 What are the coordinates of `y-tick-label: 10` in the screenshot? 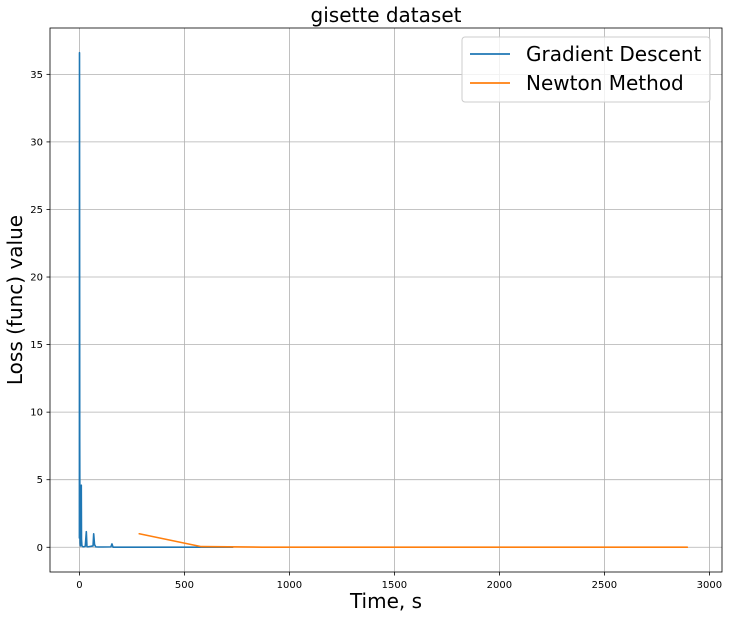 It's located at (36, 413).